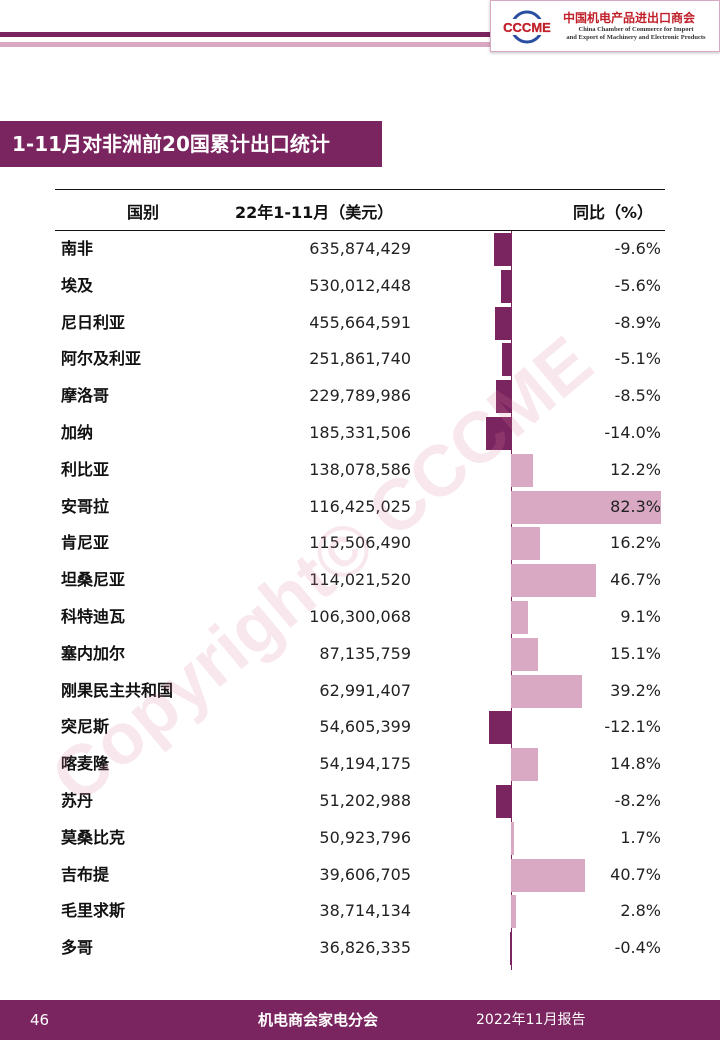  I want to click on cell-export-value: 455,664,591, so click(360, 322).